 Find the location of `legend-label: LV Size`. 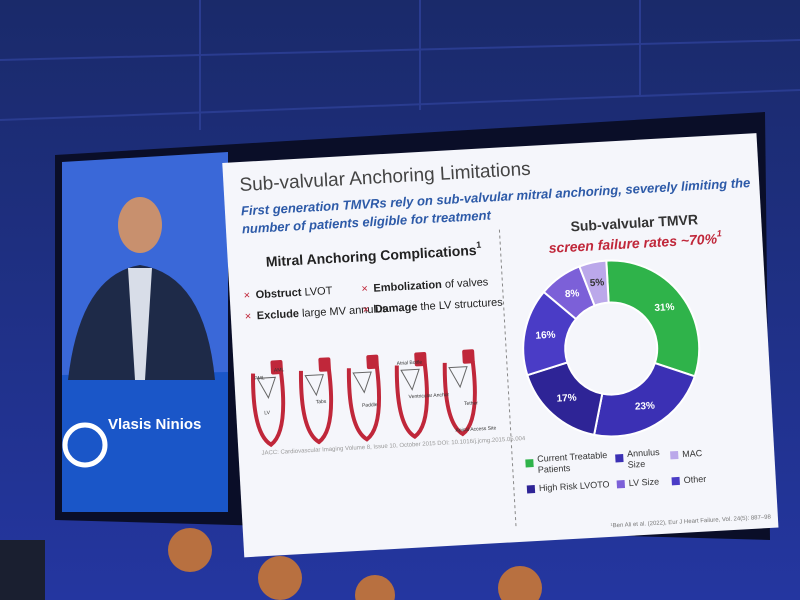

legend-label: LV Size is located at coordinates (643, 482).